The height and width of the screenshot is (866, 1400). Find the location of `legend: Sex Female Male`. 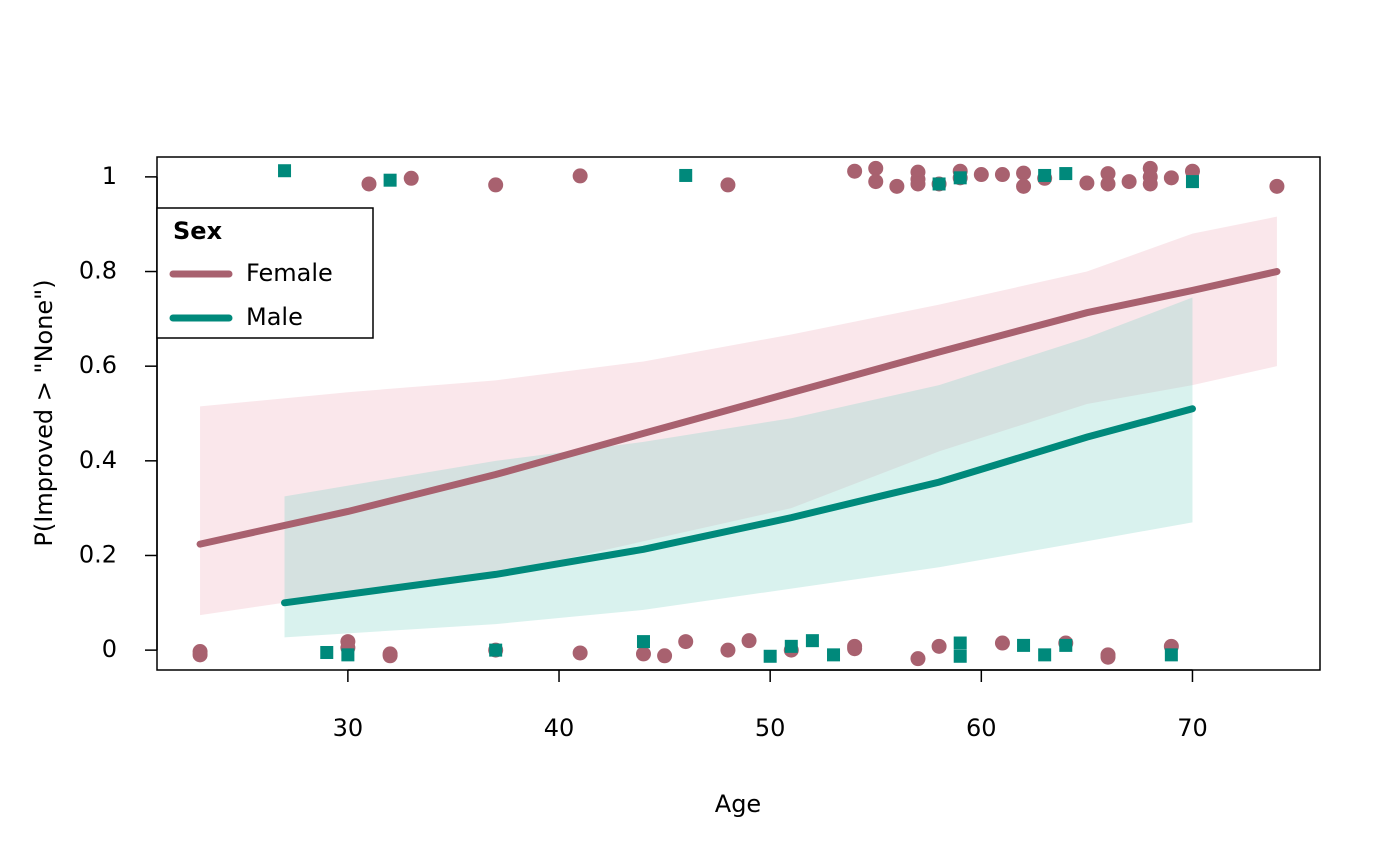

legend: Sex Female Male is located at coordinates (265, 273).